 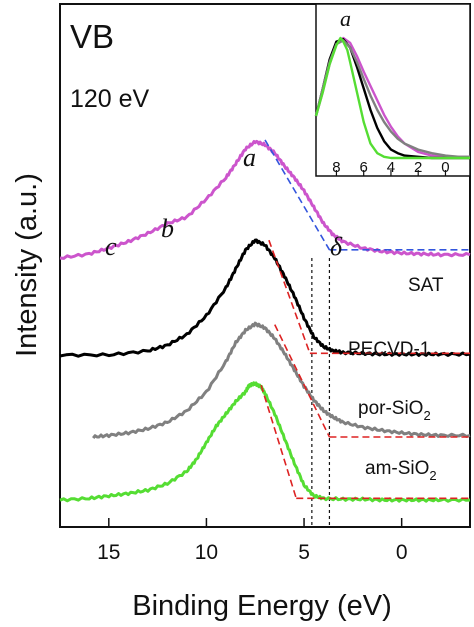 What do you see at coordinates (108, 552) in the screenshot?
I see `x-tick-label-0: 15` at bounding box center [108, 552].